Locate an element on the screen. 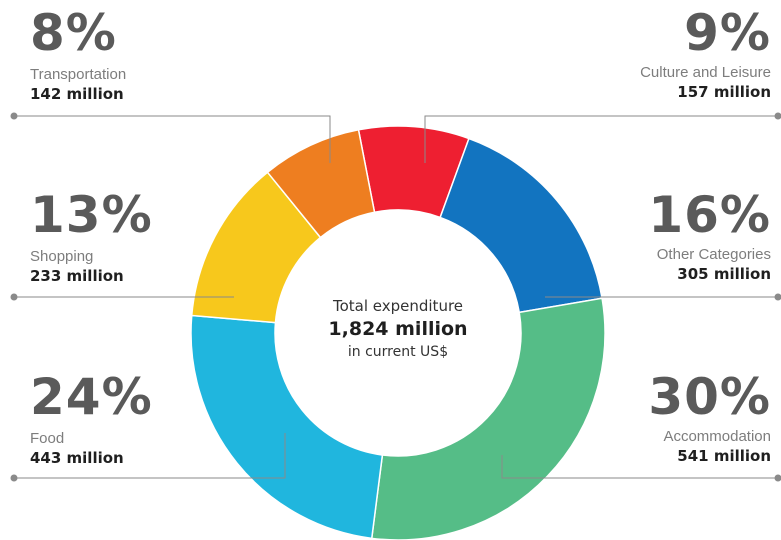  label-culture-leisure: 9% Culture and Leisure 157 million is located at coordinates (705, 55).